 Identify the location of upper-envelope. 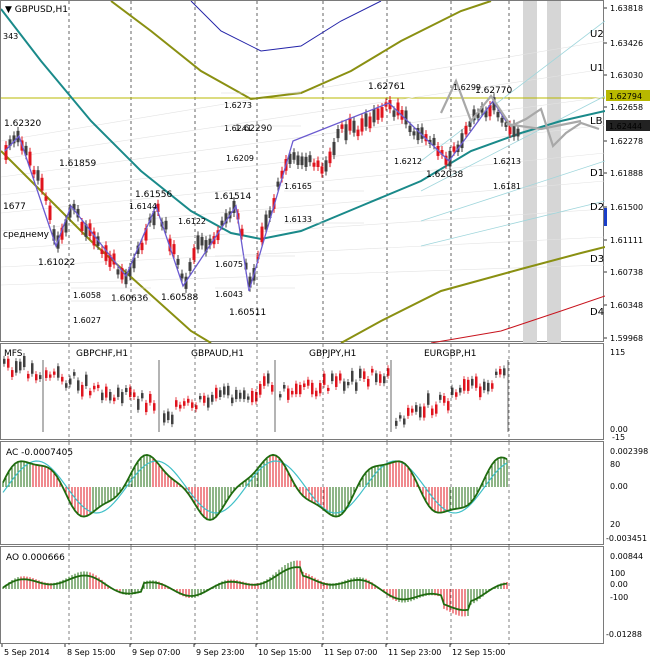
(301, 51).